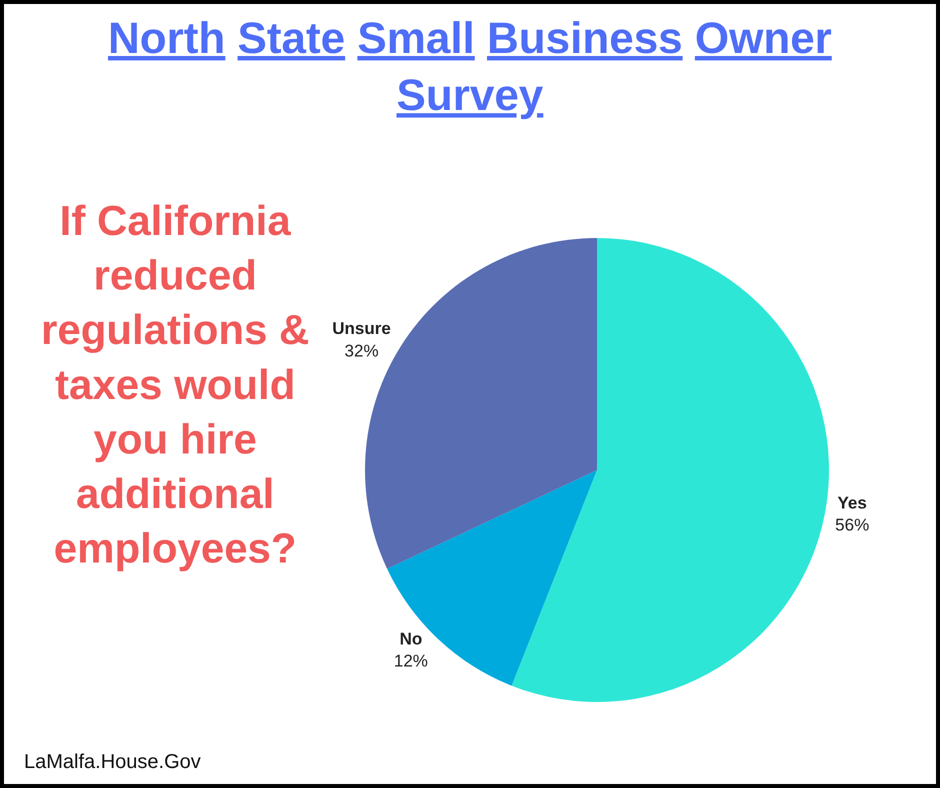 This screenshot has width=940, height=788. What do you see at coordinates (852, 525) in the screenshot?
I see `data-label: 56%` at bounding box center [852, 525].